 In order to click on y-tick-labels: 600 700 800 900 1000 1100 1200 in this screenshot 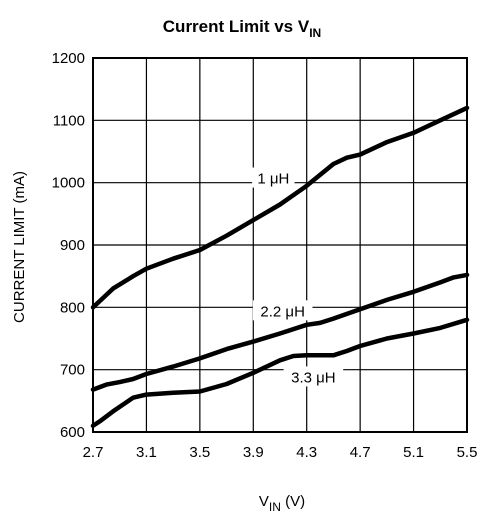, I will do `click(68, 245)`.